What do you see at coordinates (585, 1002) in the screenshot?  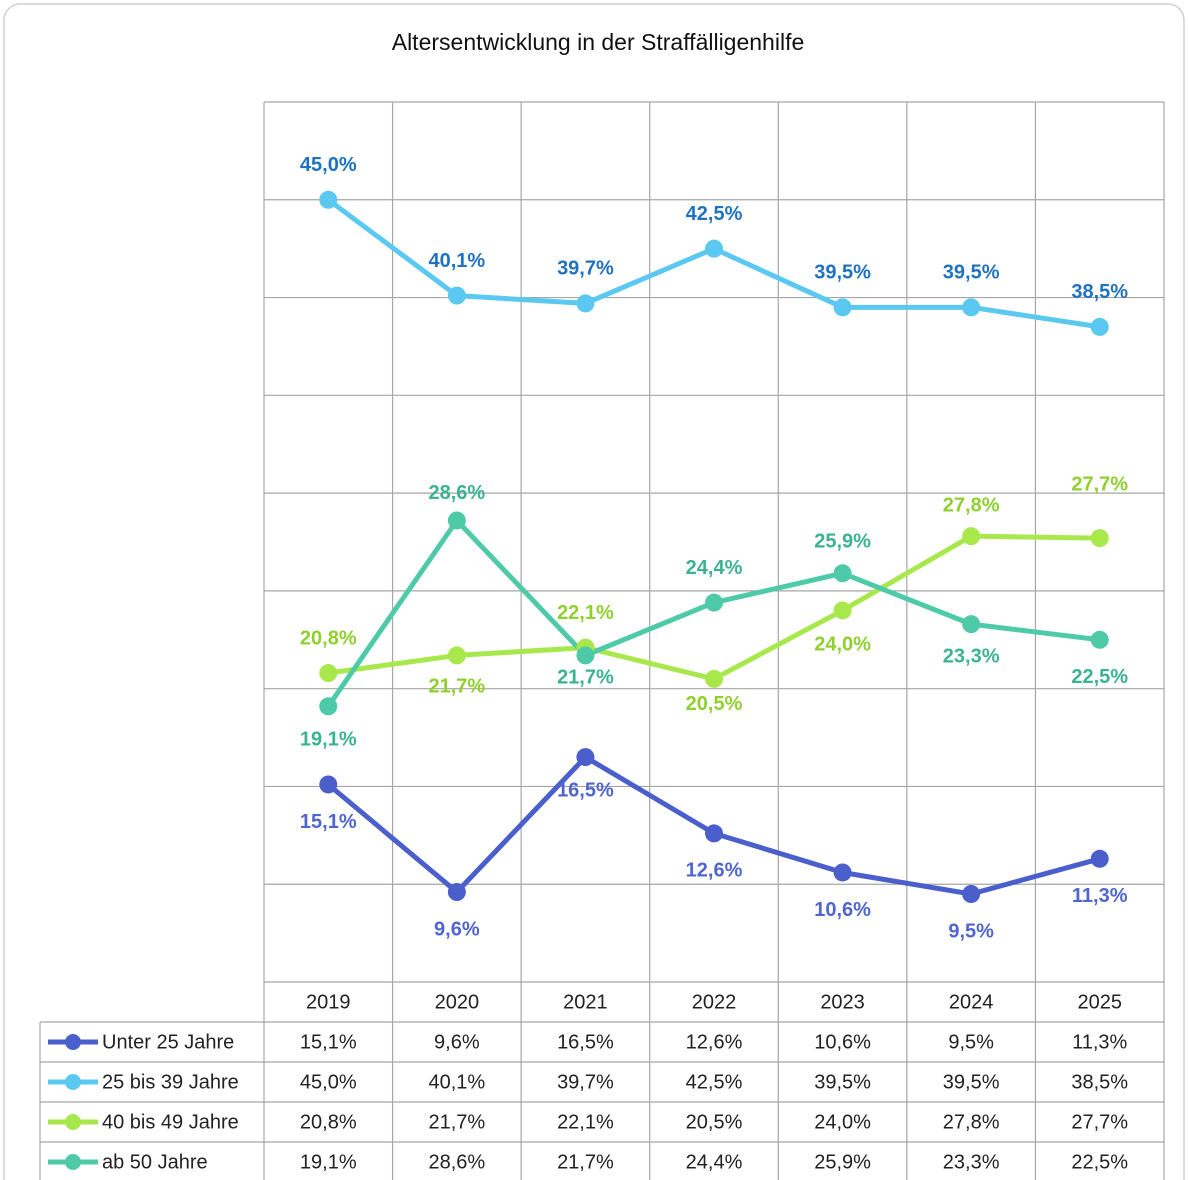 I see `x-tick-label: 2021` at bounding box center [585, 1002].